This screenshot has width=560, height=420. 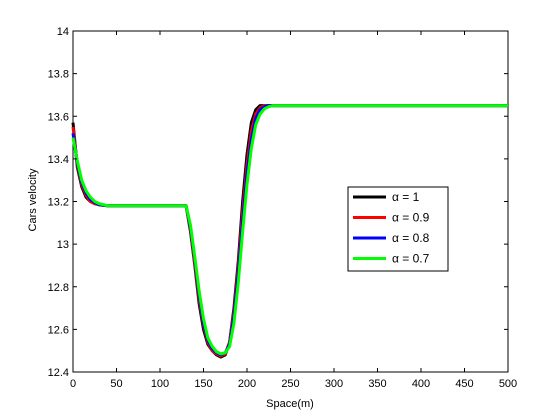 What do you see at coordinates (203, 384) in the screenshot?
I see `x-tick-label: 150` at bounding box center [203, 384].